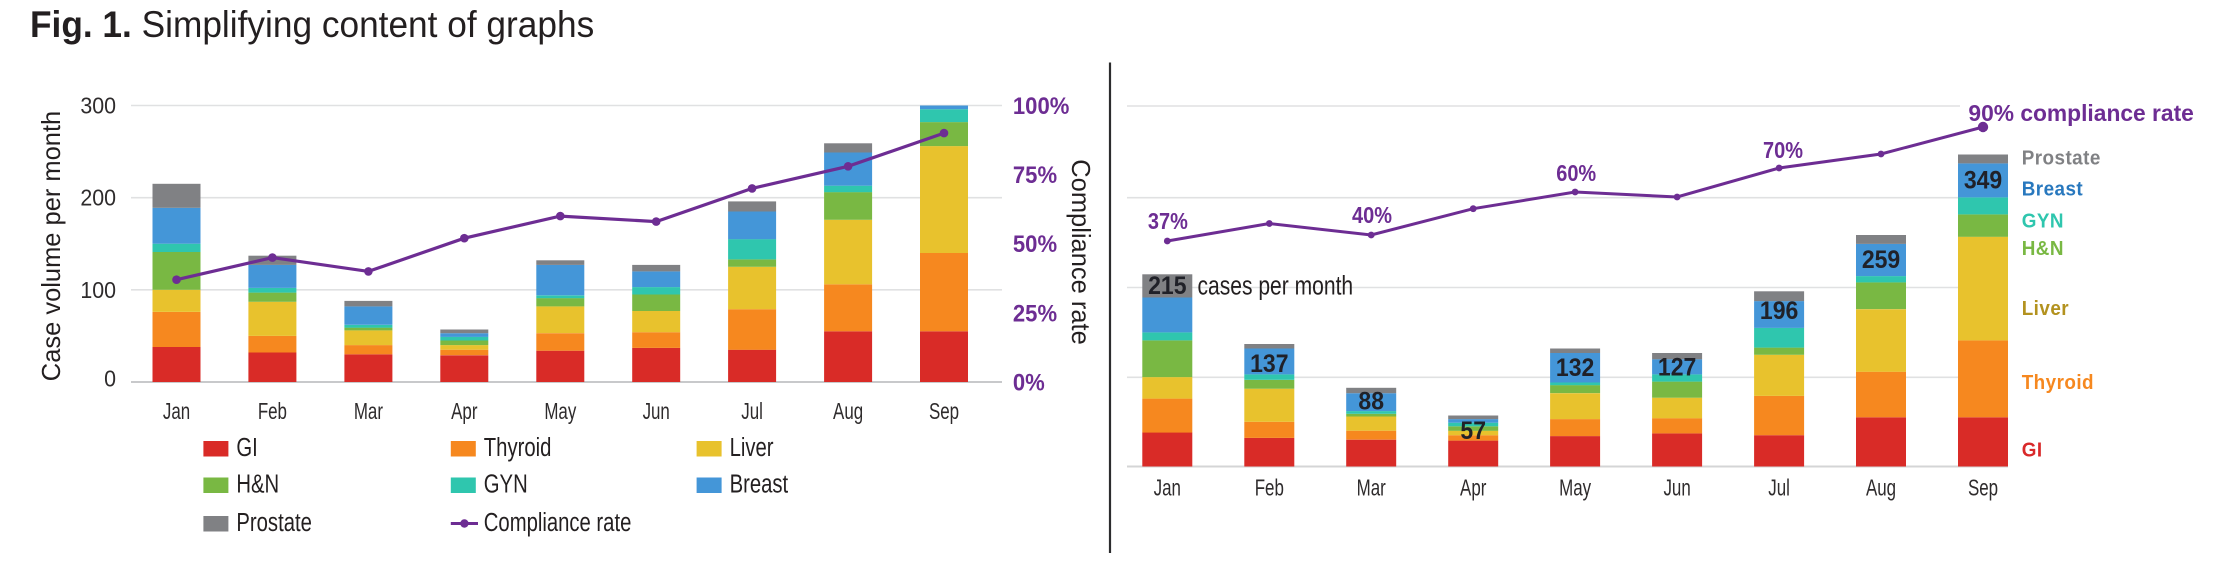  What do you see at coordinates (1269, 364) in the screenshot?
I see `svg-text: 137` at bounding box center [1269, 364].